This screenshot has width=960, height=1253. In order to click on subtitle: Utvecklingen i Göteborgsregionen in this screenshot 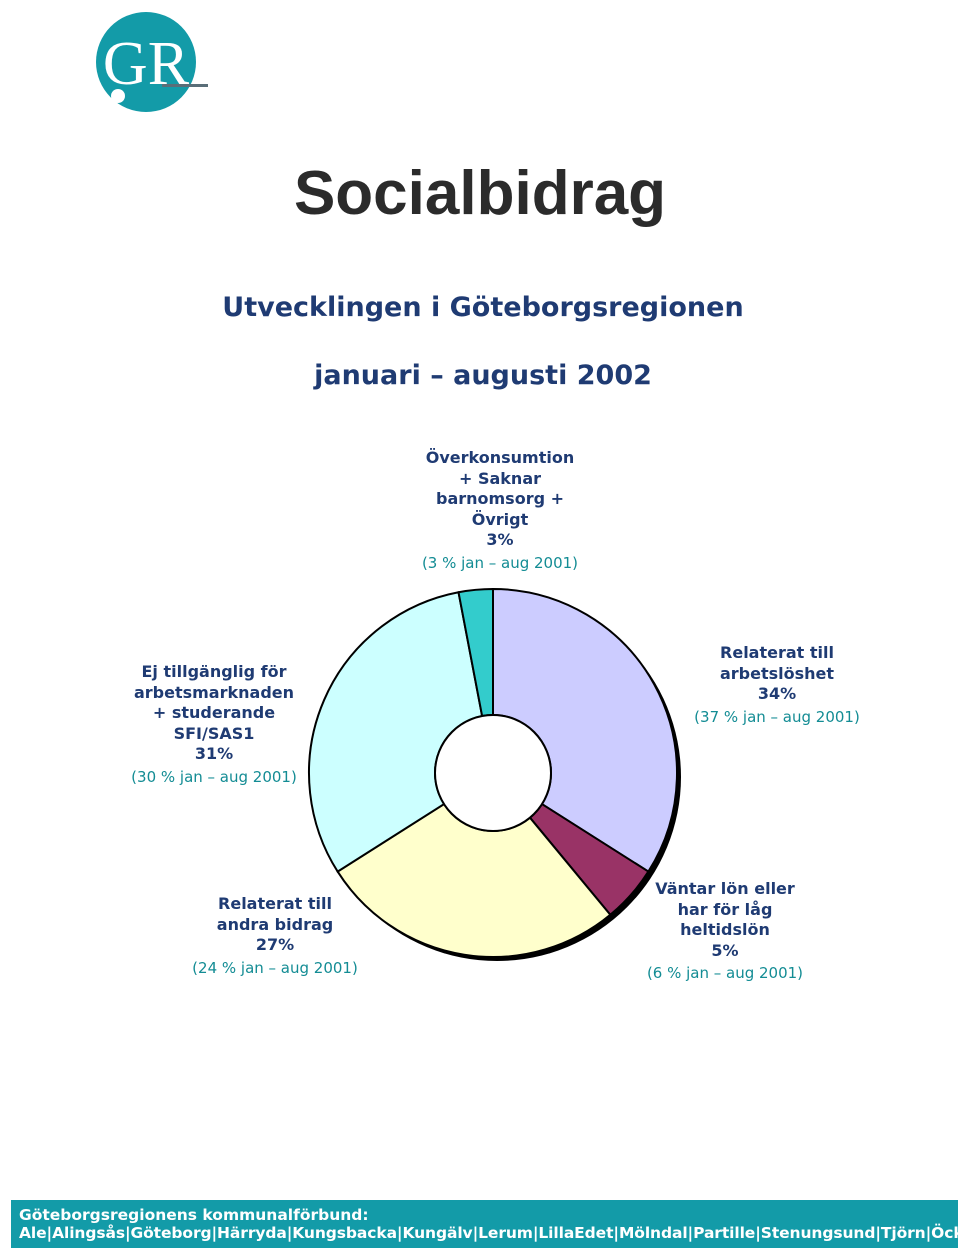, I will do `click(483, 307)`.